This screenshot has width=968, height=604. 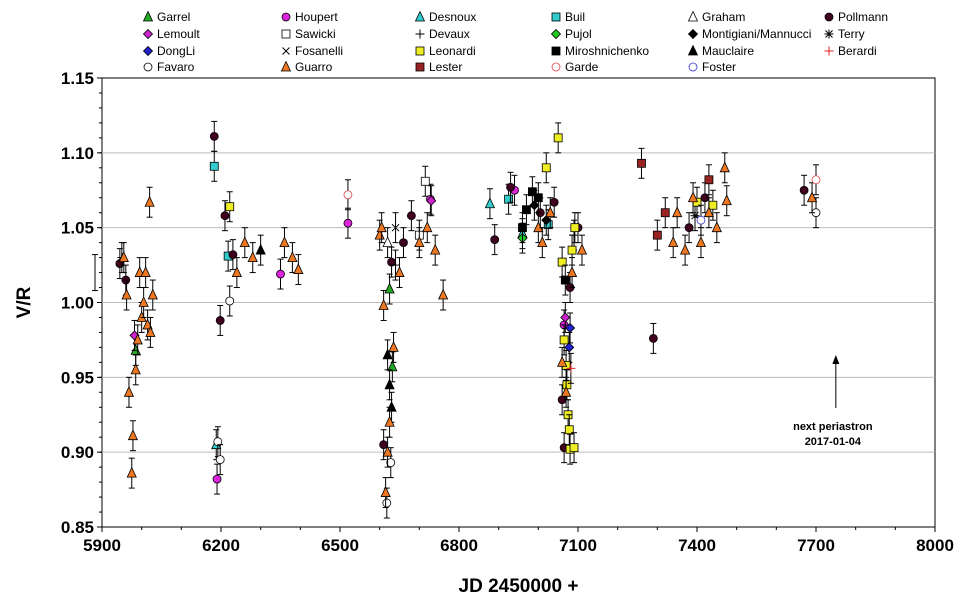 What do you see at coordinates (77, 452) in the screenshot?
I see `y-tick-label: 0.90` at bounding box center [77, 452].